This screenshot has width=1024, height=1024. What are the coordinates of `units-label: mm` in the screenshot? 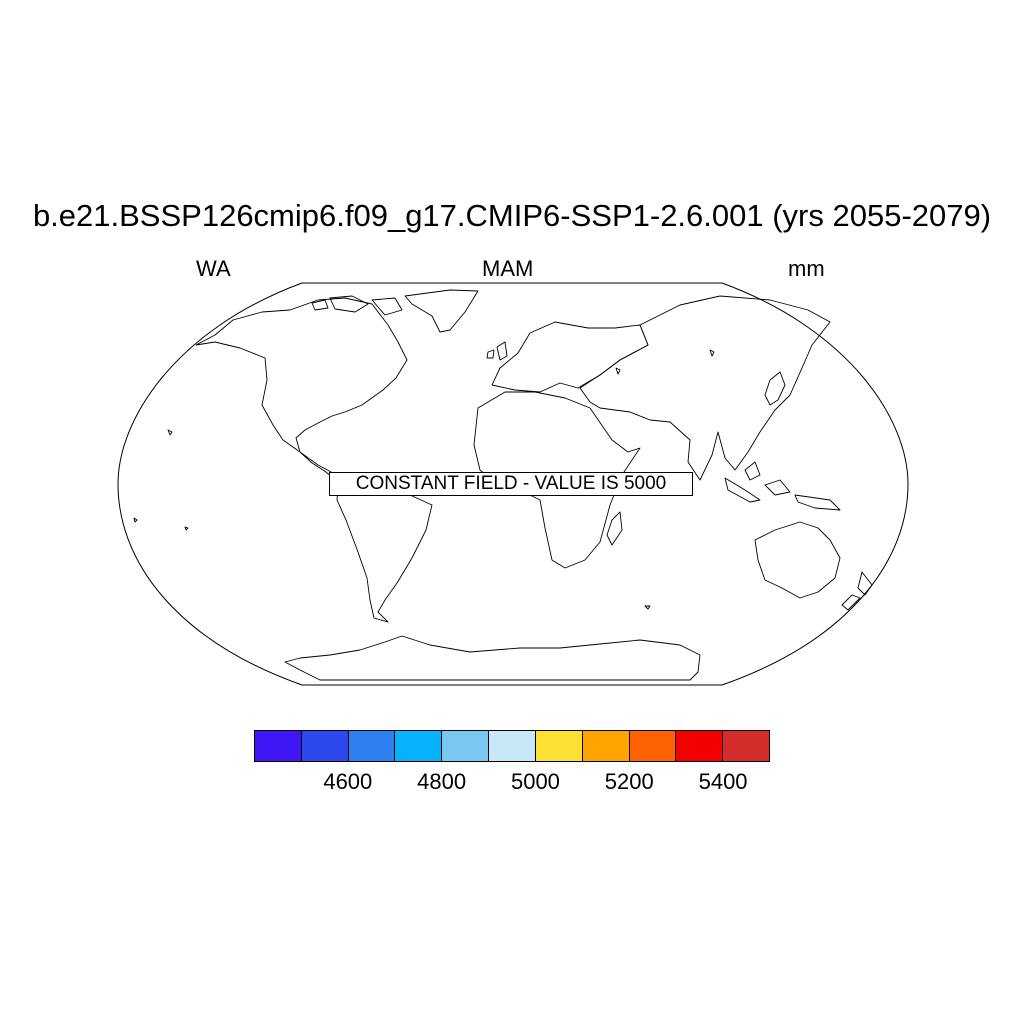 It's located at (806, 268).